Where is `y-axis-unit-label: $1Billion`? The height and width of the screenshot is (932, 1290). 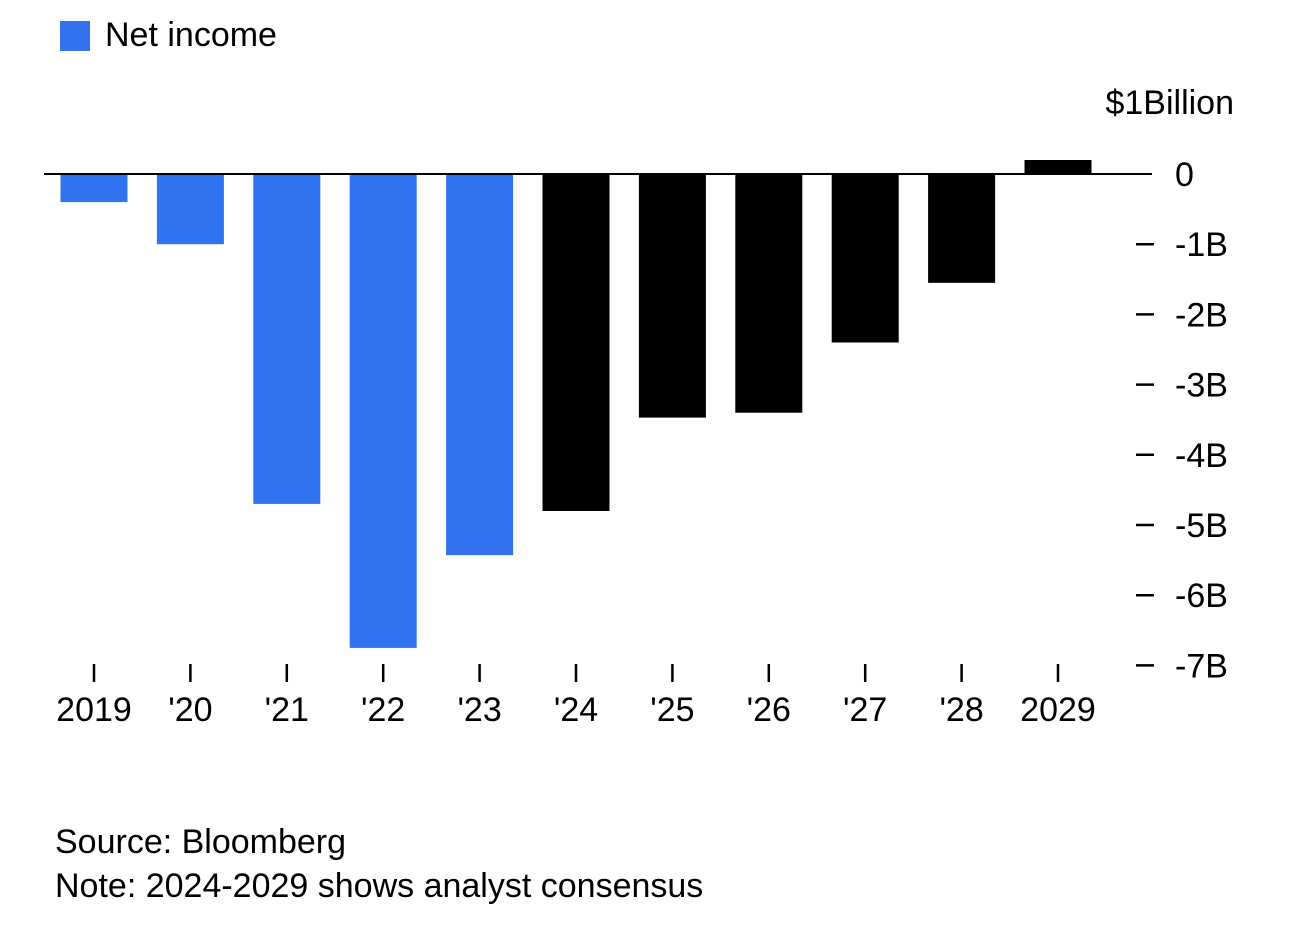 y-axis-unit-label: $1Billion is located at coordinates (1169, 103).